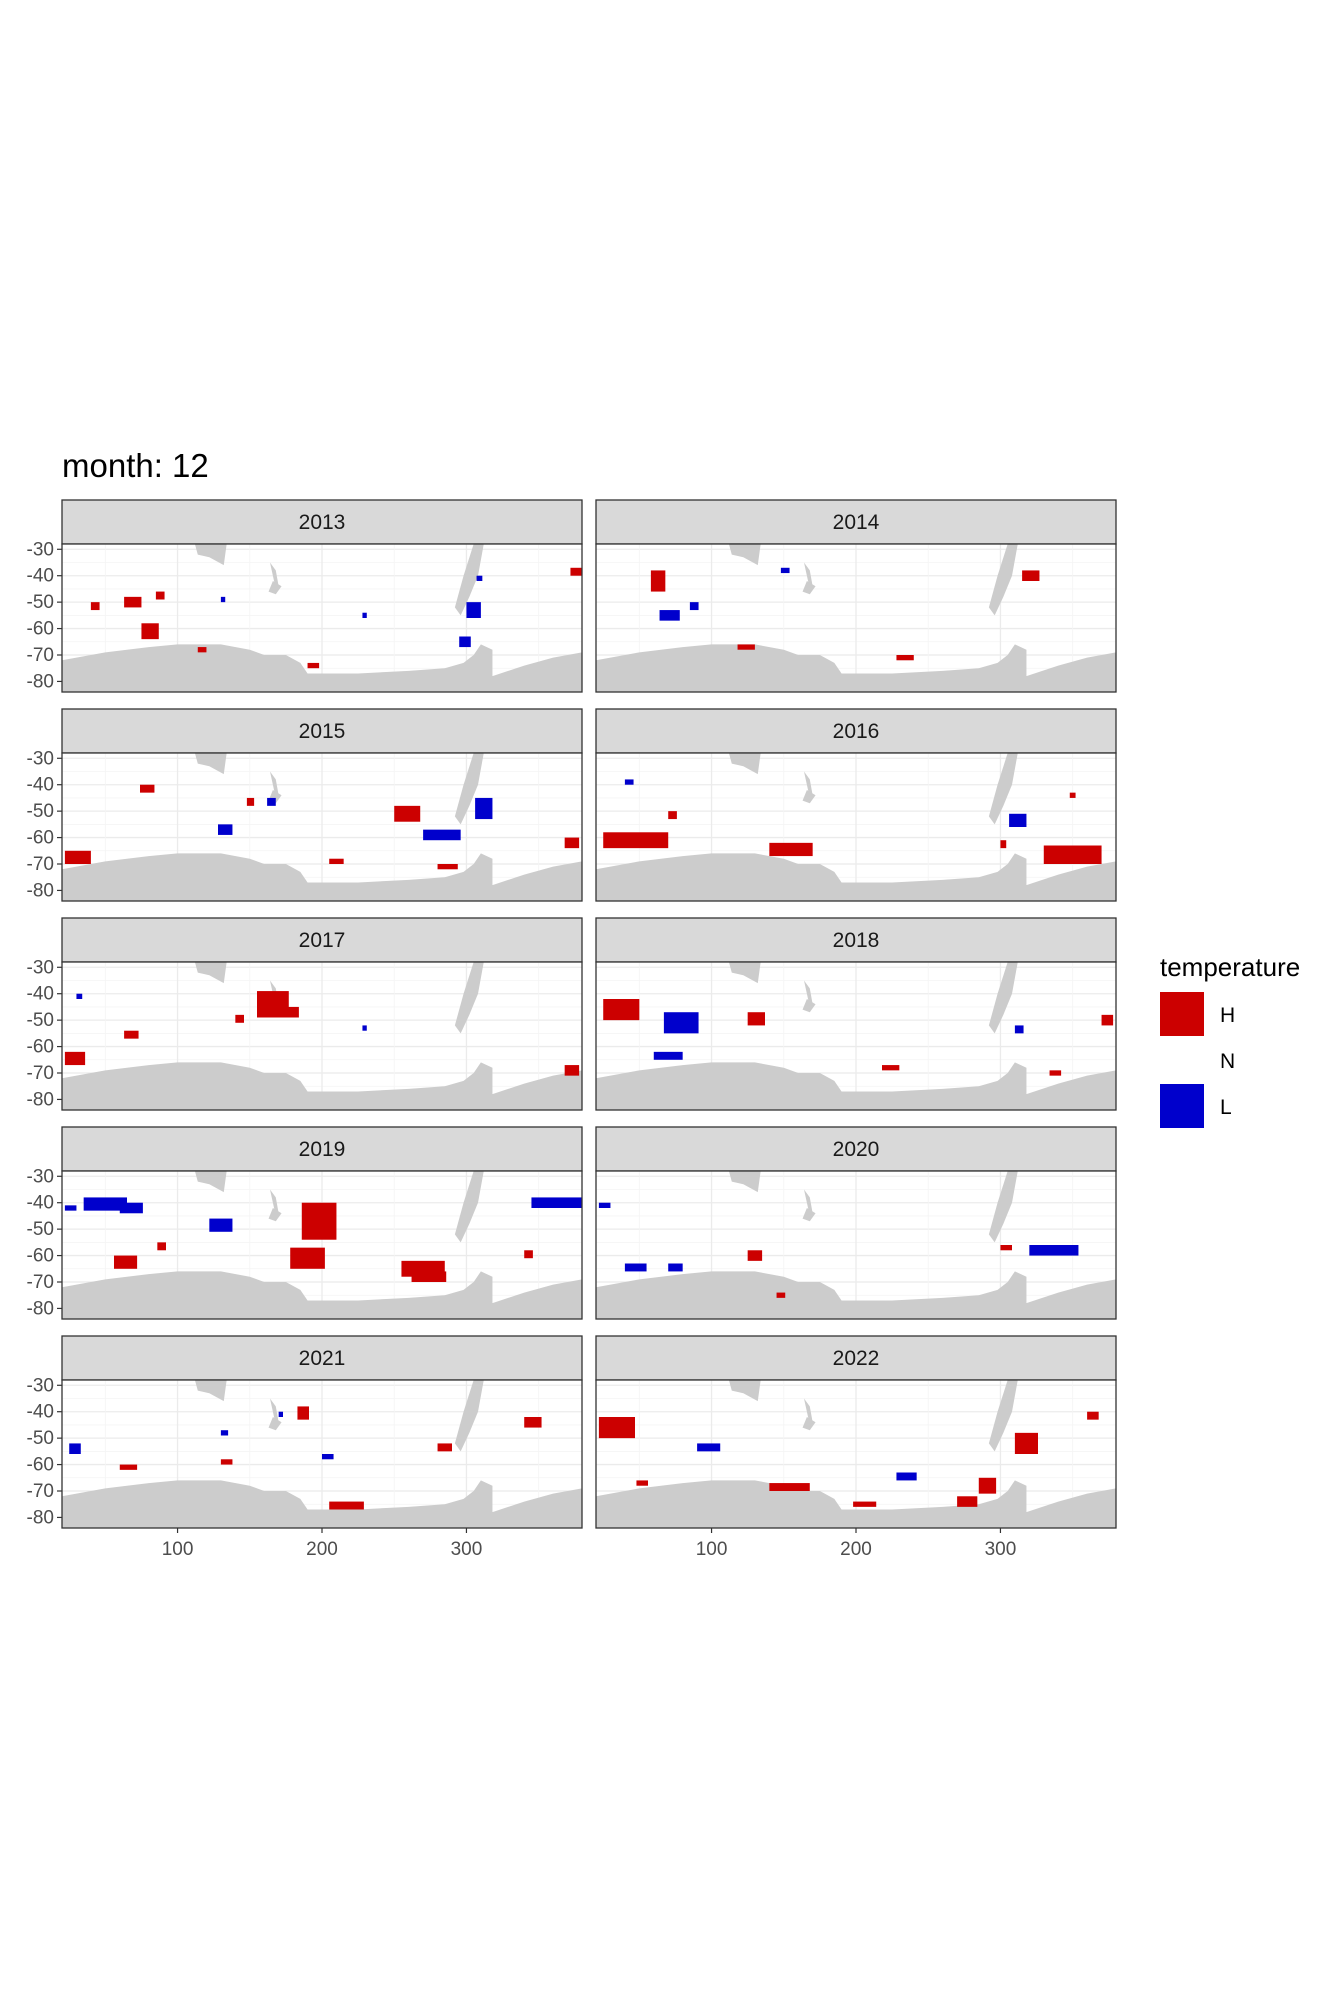 The height and width of the screenshot is (2016, 1344). Describe the element at coordinates (40, 838) in the screenshot. I see `y-tick-label: -60` at that location.